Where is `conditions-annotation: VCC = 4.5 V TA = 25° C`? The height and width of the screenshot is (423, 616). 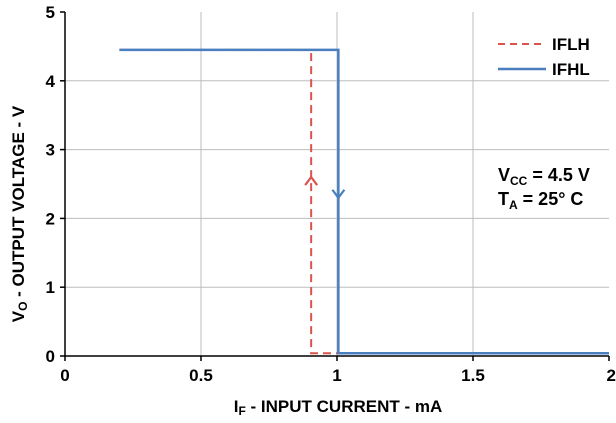 conditions-annotation: VCC = 4.5 V TA = 25° C is located at coordinates (544, 188).